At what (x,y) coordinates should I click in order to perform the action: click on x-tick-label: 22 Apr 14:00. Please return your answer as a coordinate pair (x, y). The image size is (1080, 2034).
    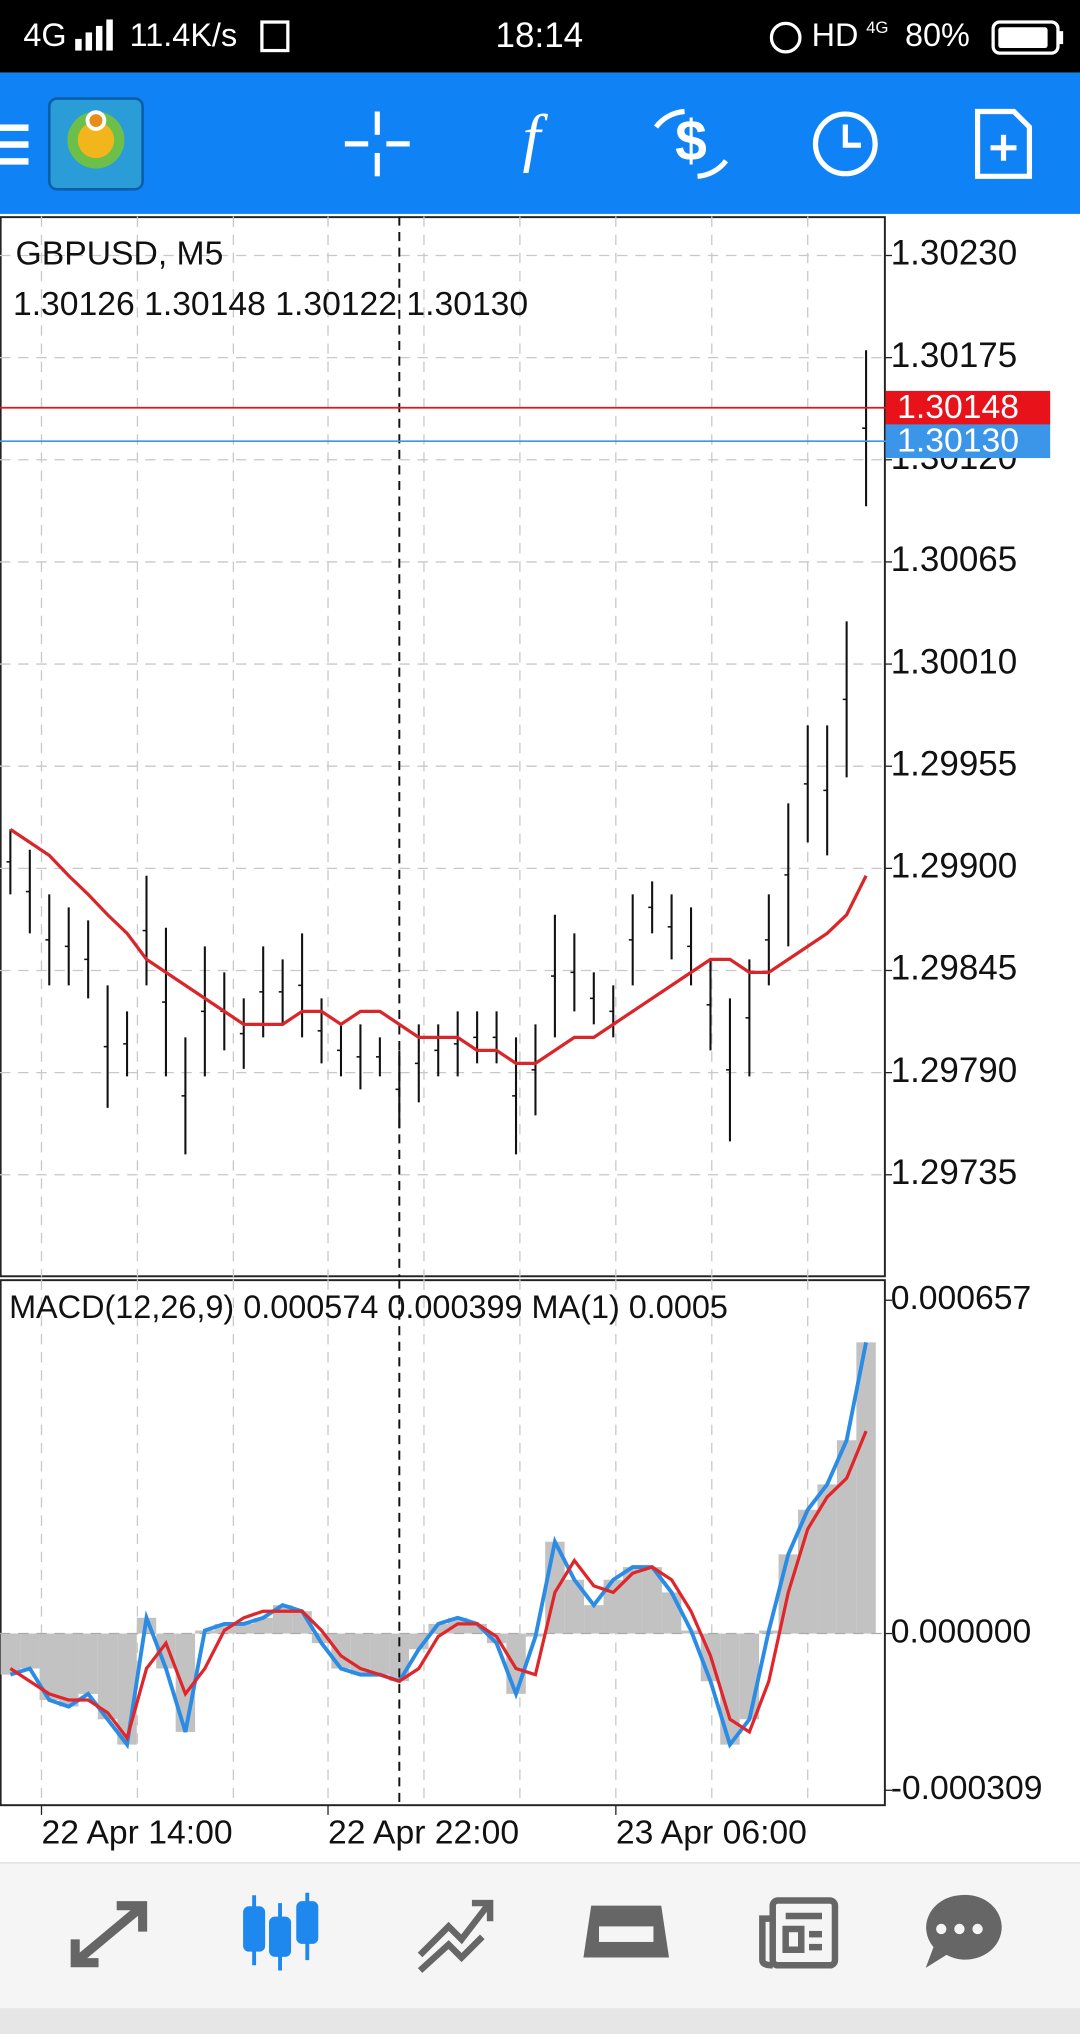
    Looking at the image, I should click on (136, 1832).